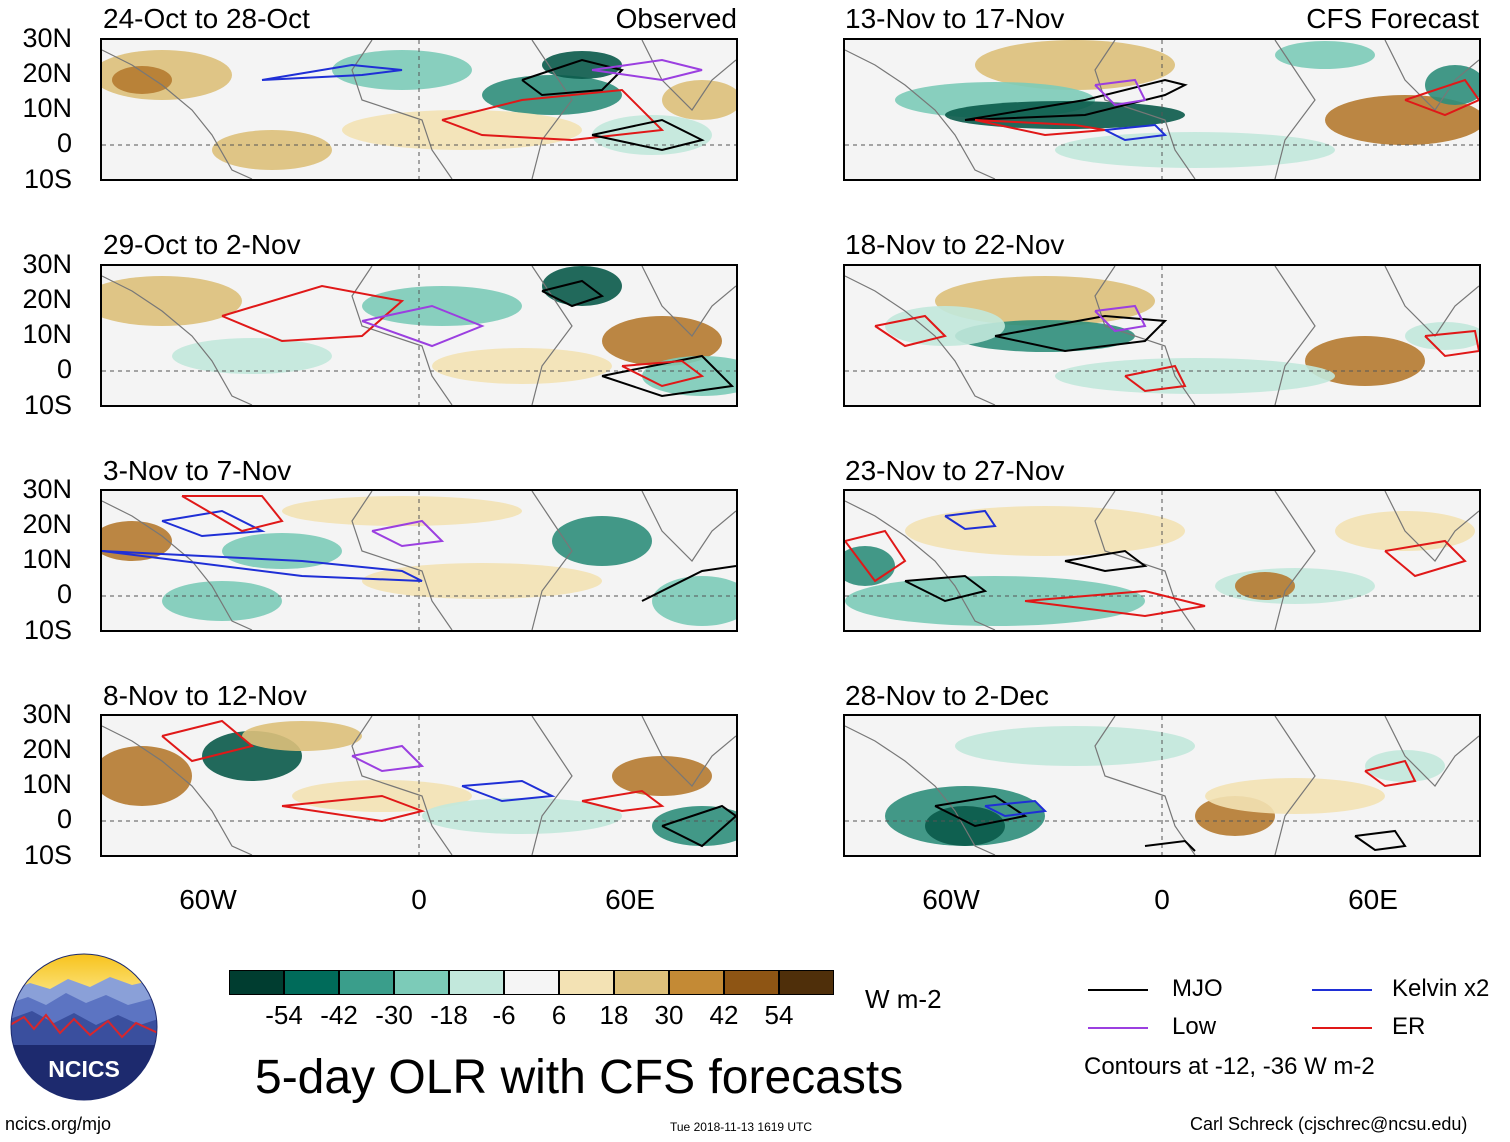  I want to click on legend-mjo-line, so click(1118, 990).